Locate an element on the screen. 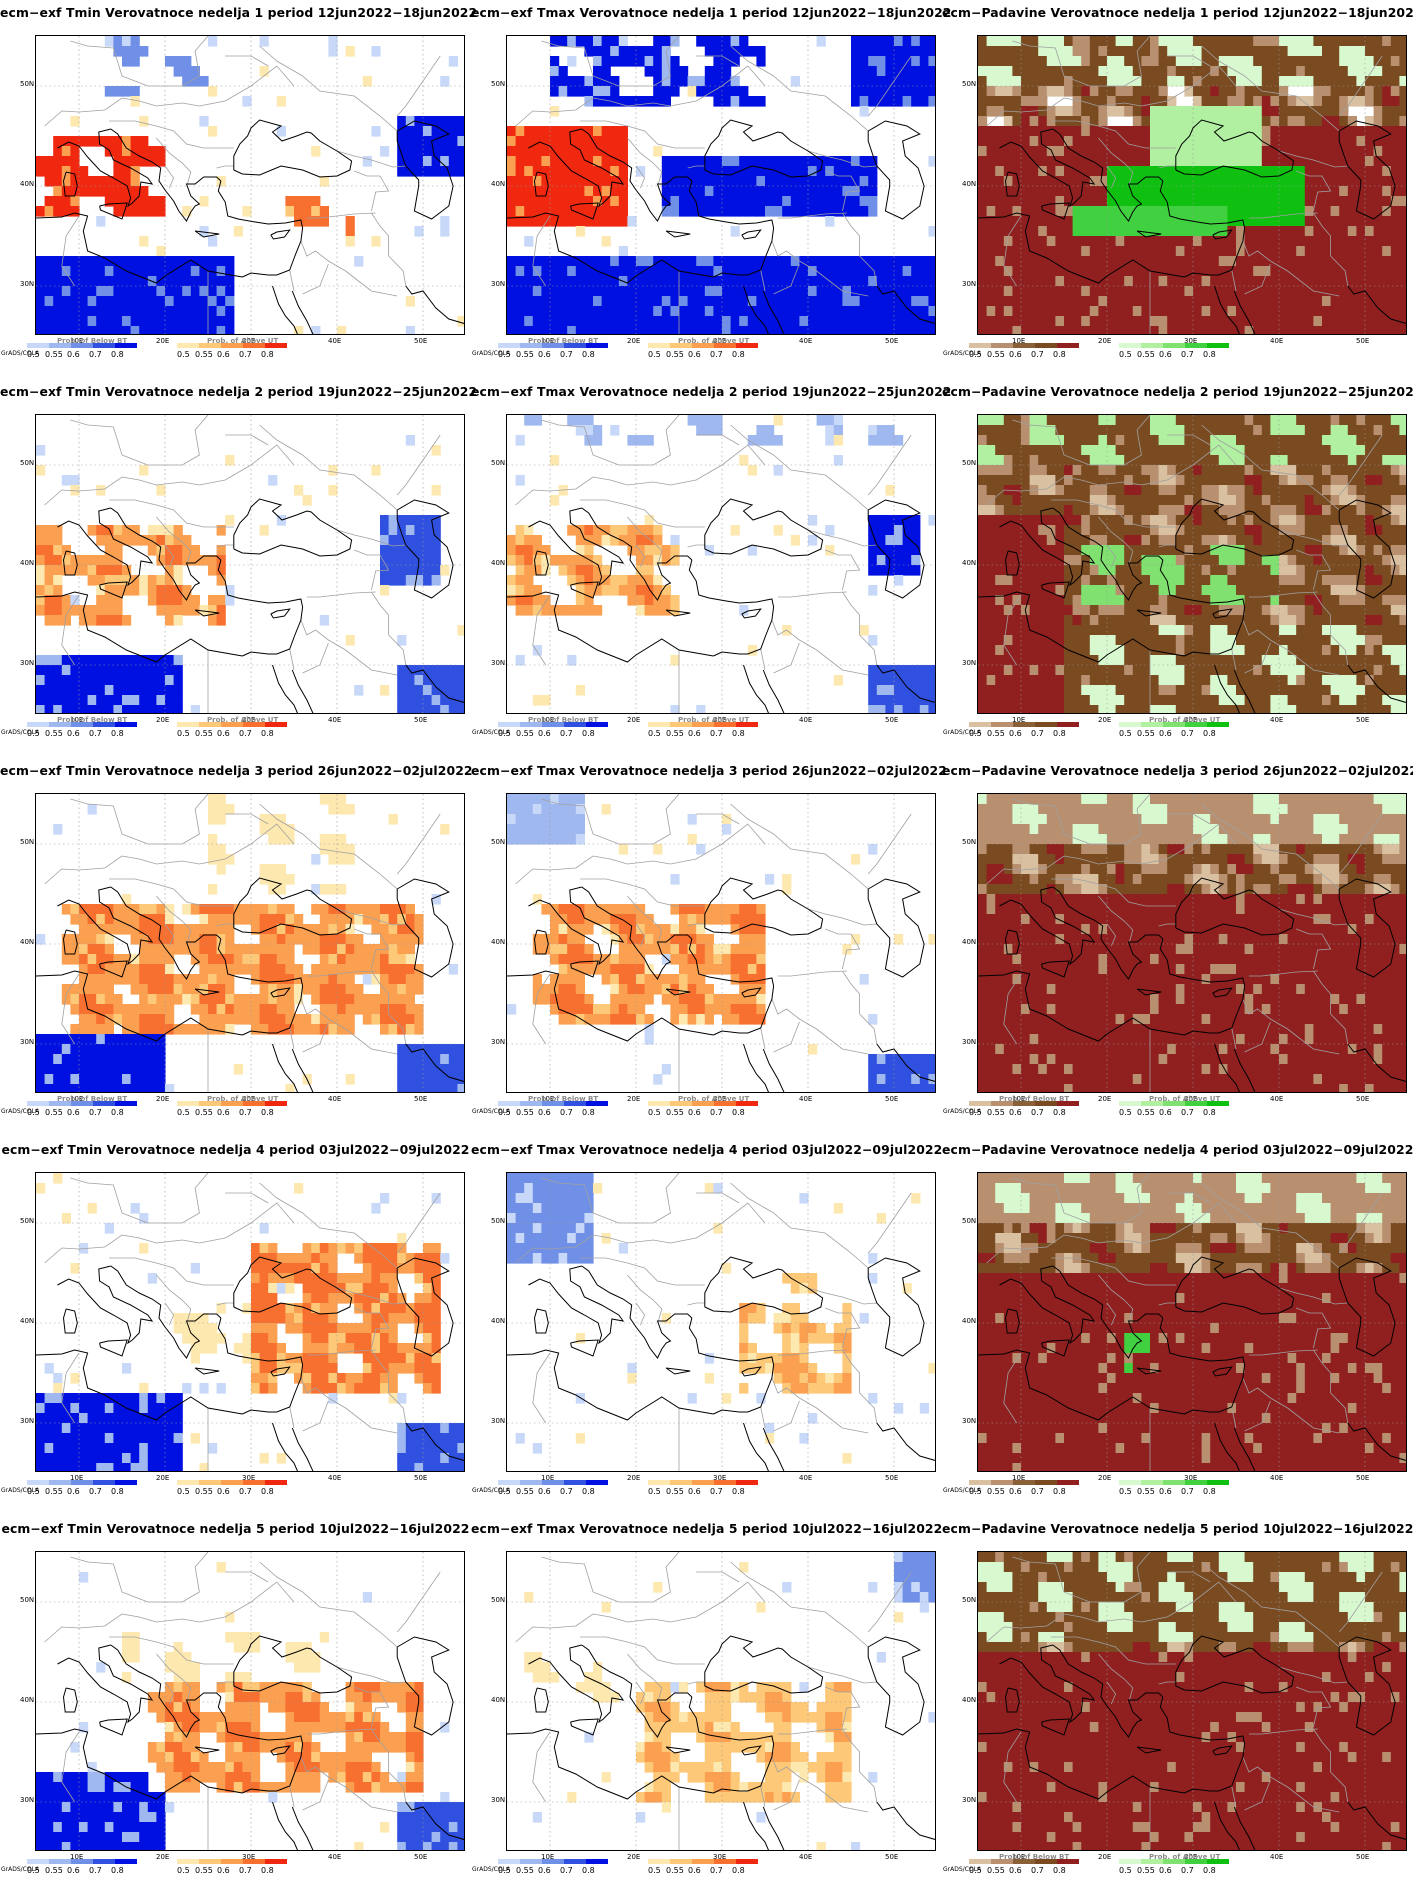 Image resolution: width=1413 pixels, height=1895 pixels. legend-tick: 0.8 is located at coordinates (117, 733).